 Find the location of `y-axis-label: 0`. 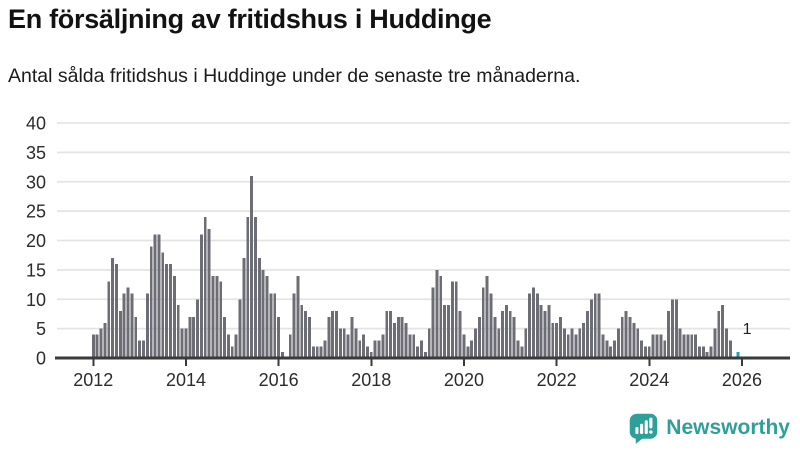

y-axis-label: 0 is located at coordinates (41, 359).